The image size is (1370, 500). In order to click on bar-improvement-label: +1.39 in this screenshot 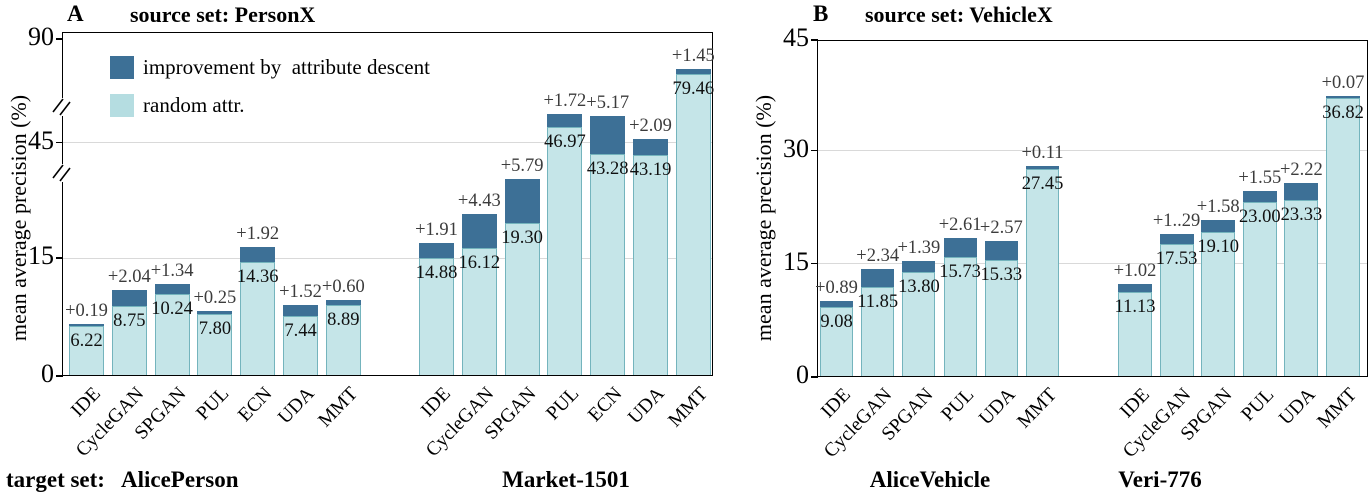, I will do `click(919, 248)`.